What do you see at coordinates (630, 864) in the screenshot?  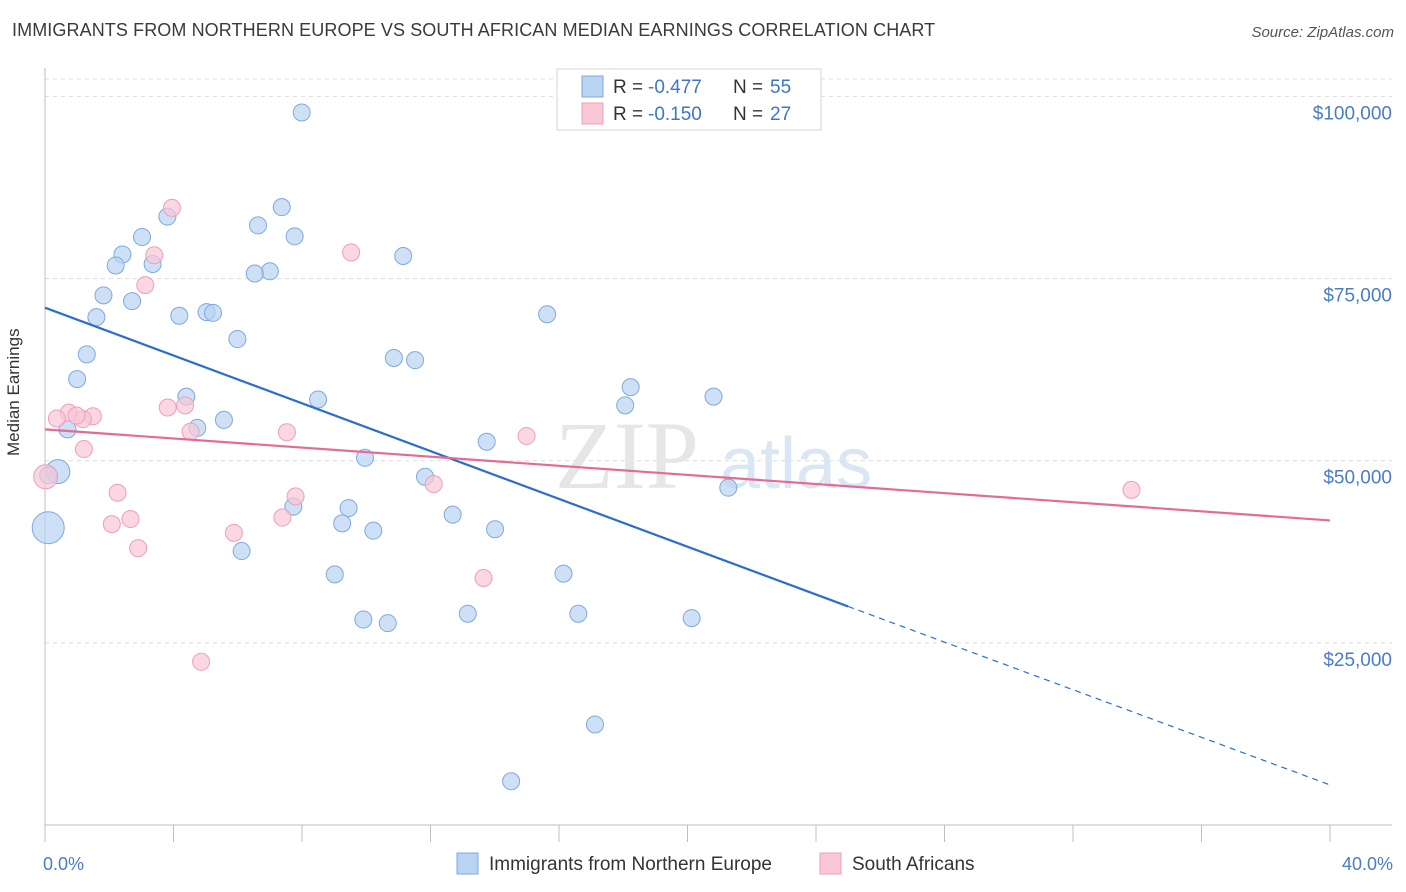 I see `bottom-legend-label-blue: Immigrants from Northern Europe` at bounding box center [630, 864].